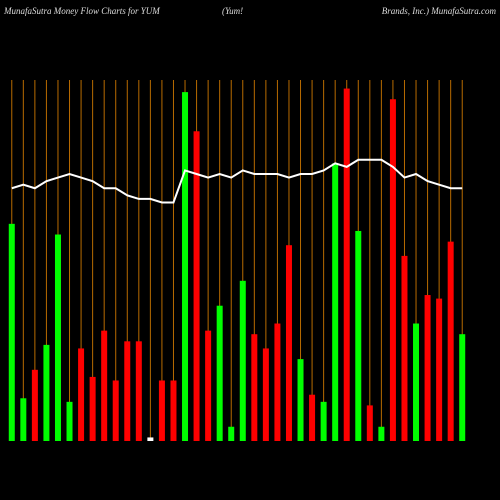  What do you see at coordinates (439, 11) in the screenshot?
I see `chart-source: Brands, Inc.) MunafaSutra.com` at bounding box center [439, 11].